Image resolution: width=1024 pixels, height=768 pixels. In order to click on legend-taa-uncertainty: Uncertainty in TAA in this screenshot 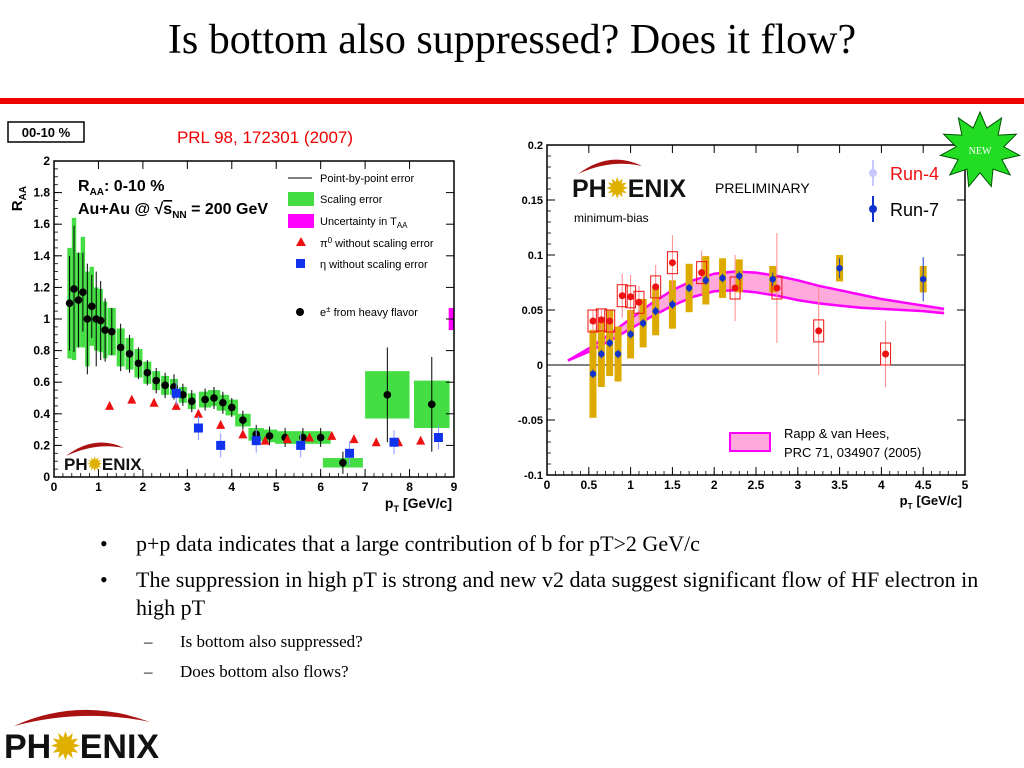, I will do `click(364, 223)`.